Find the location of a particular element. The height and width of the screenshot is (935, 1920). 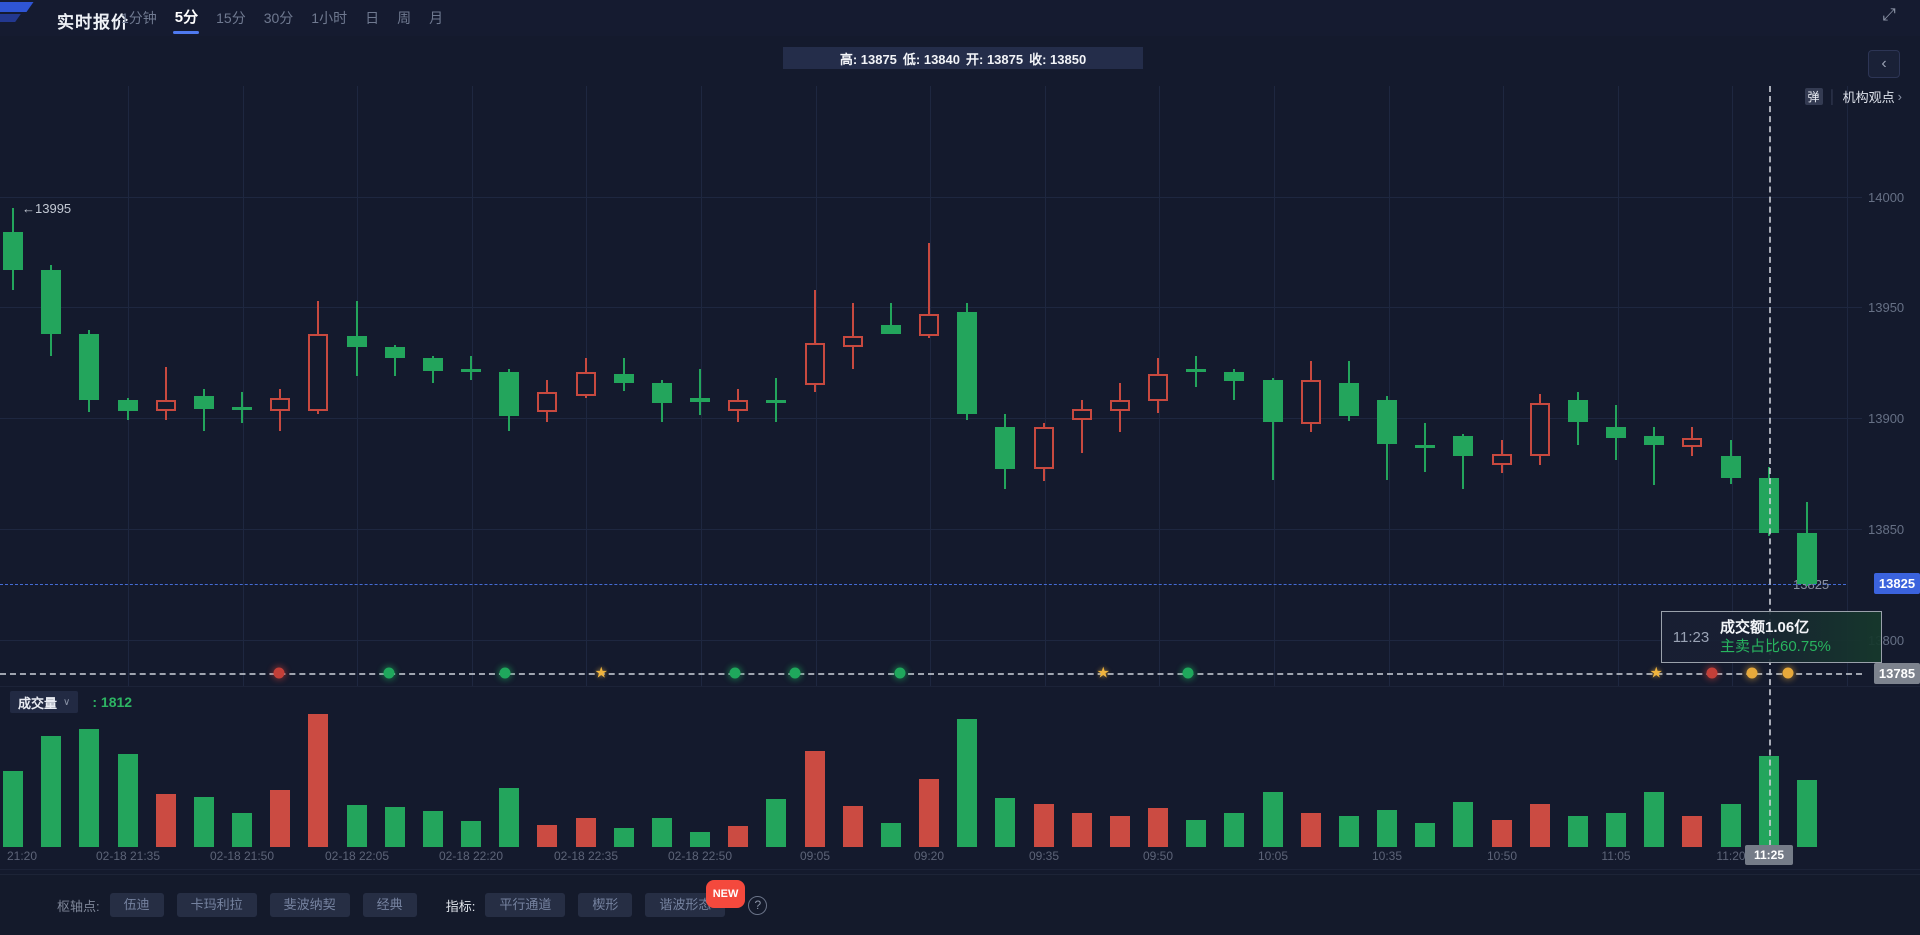

tab-5分: 5分 is located at coordinates (186, 18).